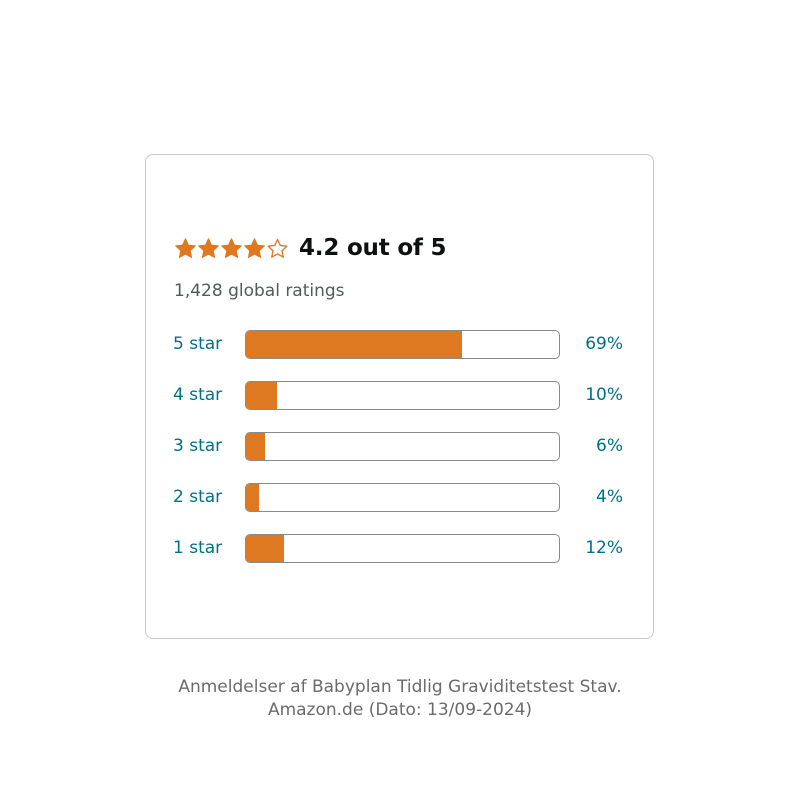  What do you see at coordinates (373, 248) in the screenshot?
I see `rating-summary: 4.2 out of 5` at bounding box center [373, 248].